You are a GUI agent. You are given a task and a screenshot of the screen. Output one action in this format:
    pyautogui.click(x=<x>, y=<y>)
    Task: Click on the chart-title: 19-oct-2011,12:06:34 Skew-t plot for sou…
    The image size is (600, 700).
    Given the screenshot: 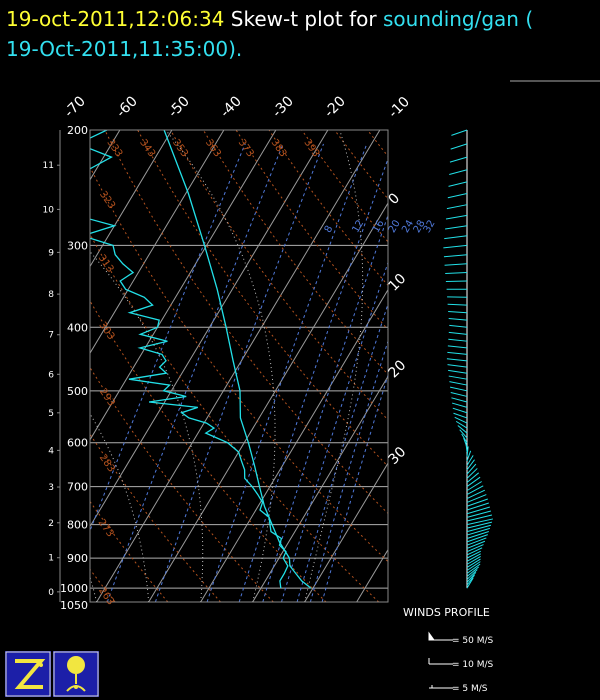 What is the action you would take?
    pyautogui.click(x=269, y=34)
    